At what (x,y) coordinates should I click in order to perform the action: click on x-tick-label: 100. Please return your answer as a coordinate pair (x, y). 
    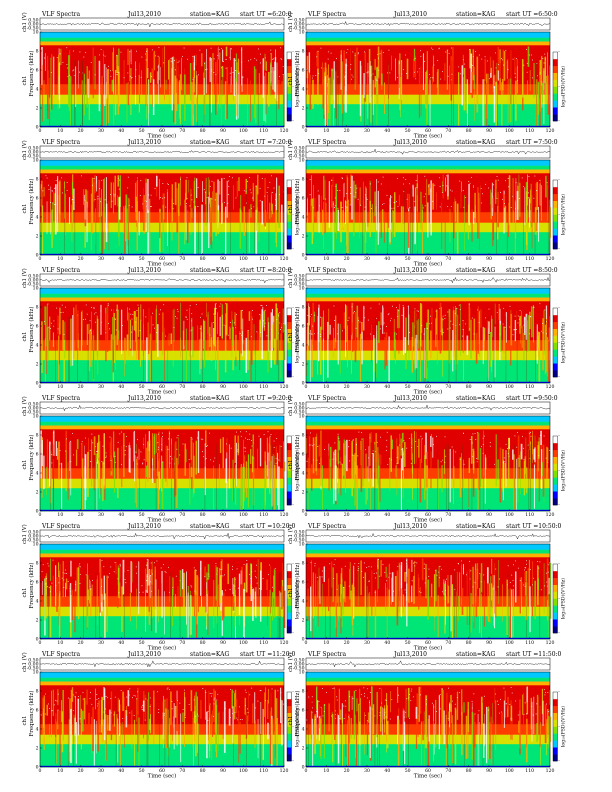
    Looking at the image, I should click on (509, 643).